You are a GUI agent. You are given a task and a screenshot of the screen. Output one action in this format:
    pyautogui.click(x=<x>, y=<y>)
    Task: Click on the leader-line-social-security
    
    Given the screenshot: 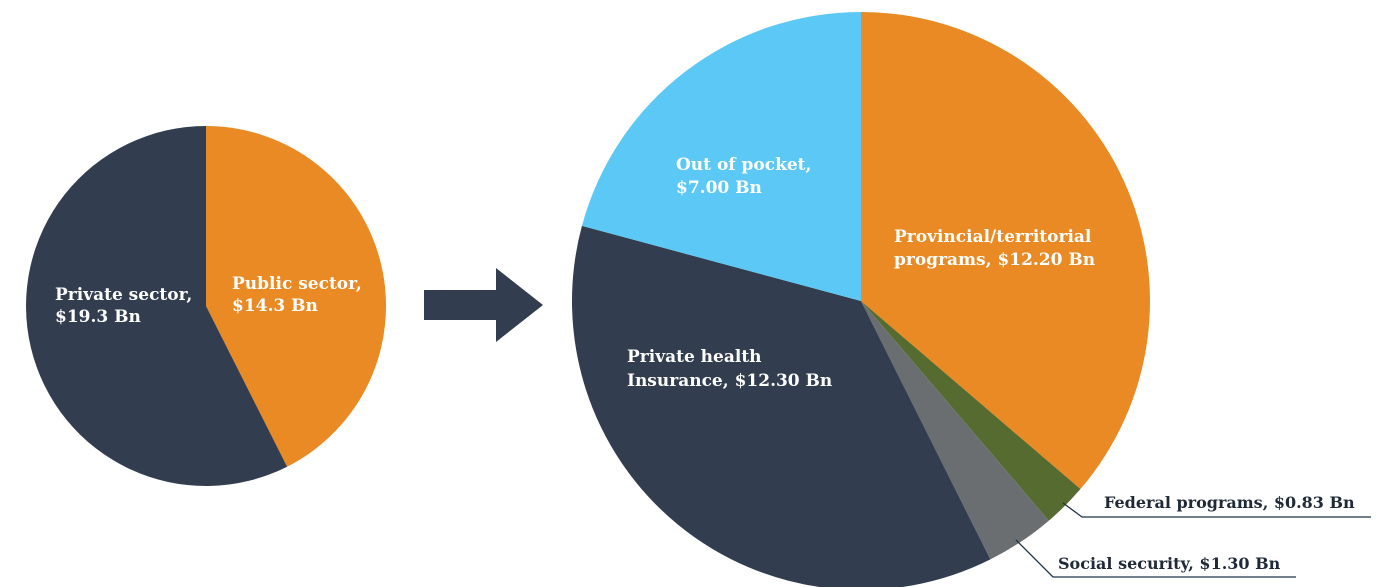 What is the action you would take?
    pyautogui.click(x=1155, y=558)
    